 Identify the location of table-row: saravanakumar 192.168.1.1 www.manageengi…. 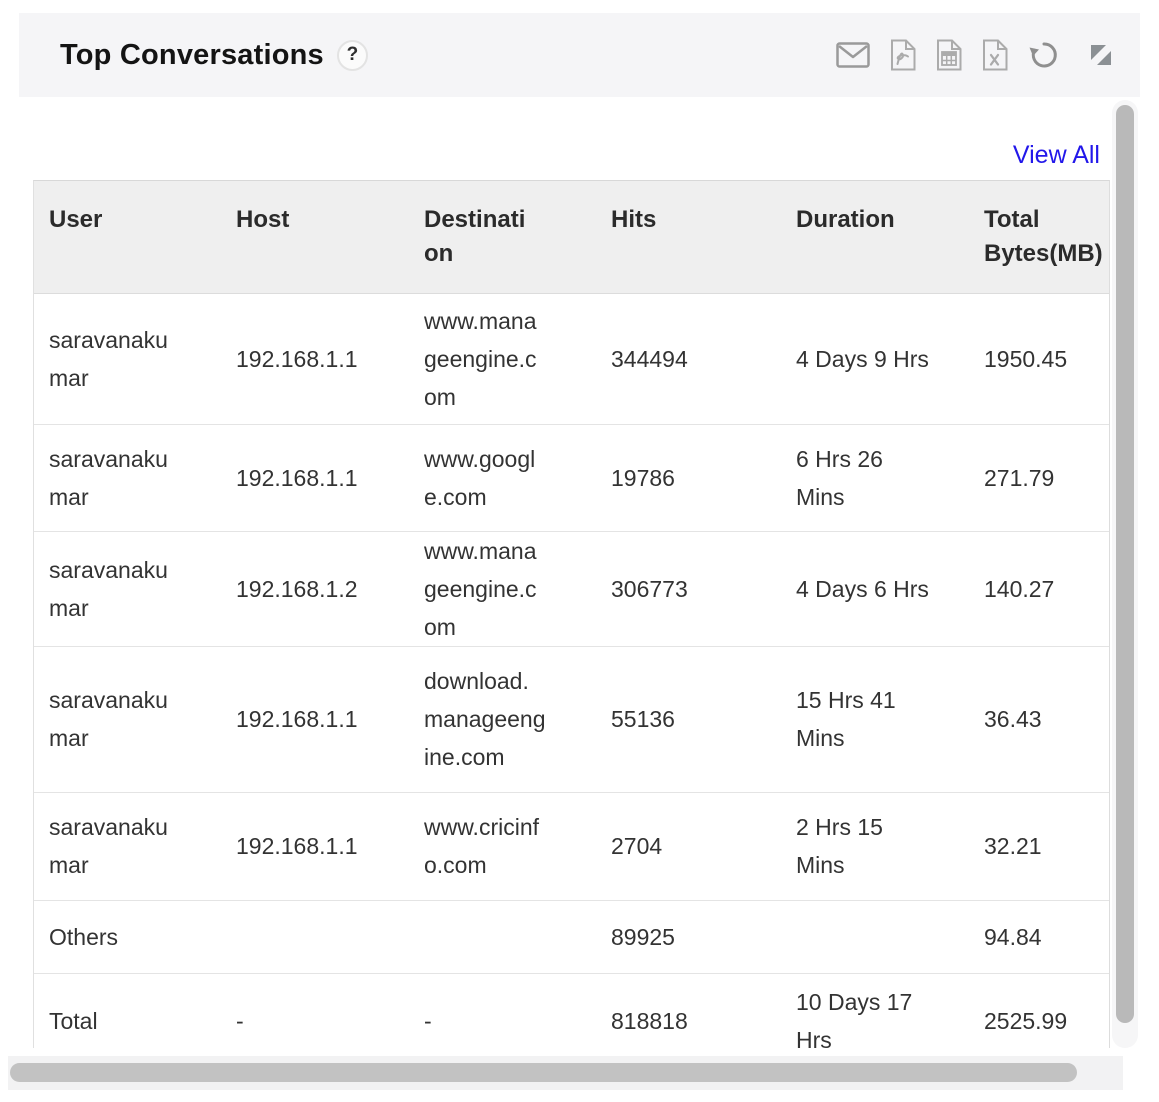
(571, 359).